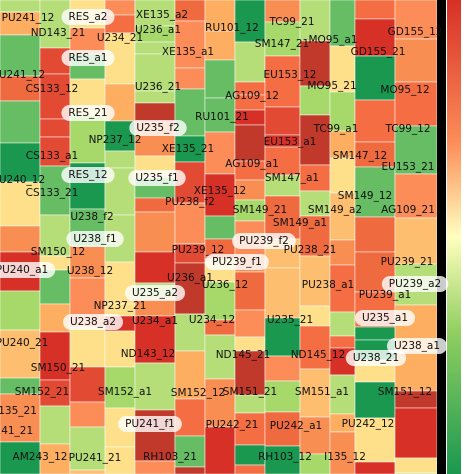 The width and height of the screenshot is (474, 474). Describe the element at coordinates (368, 424) in the screenshot. I see `node-label: PU242_12` at that location.